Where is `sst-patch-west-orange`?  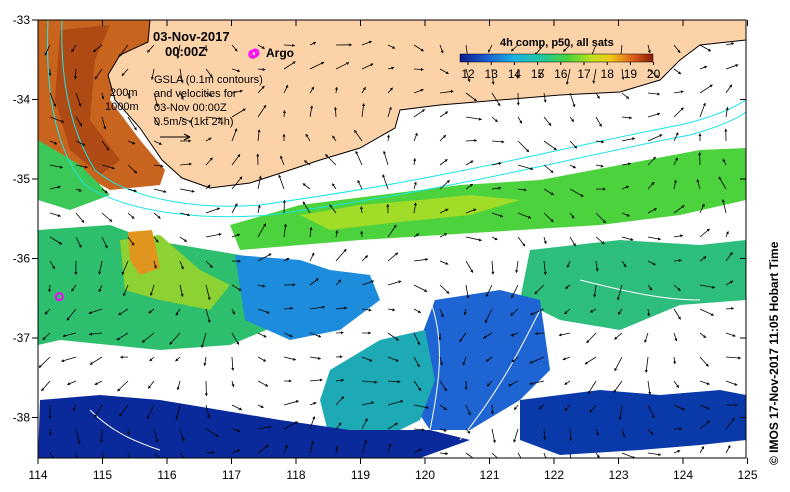 sst-patch-west-orange is located at coordinates (87, 100).